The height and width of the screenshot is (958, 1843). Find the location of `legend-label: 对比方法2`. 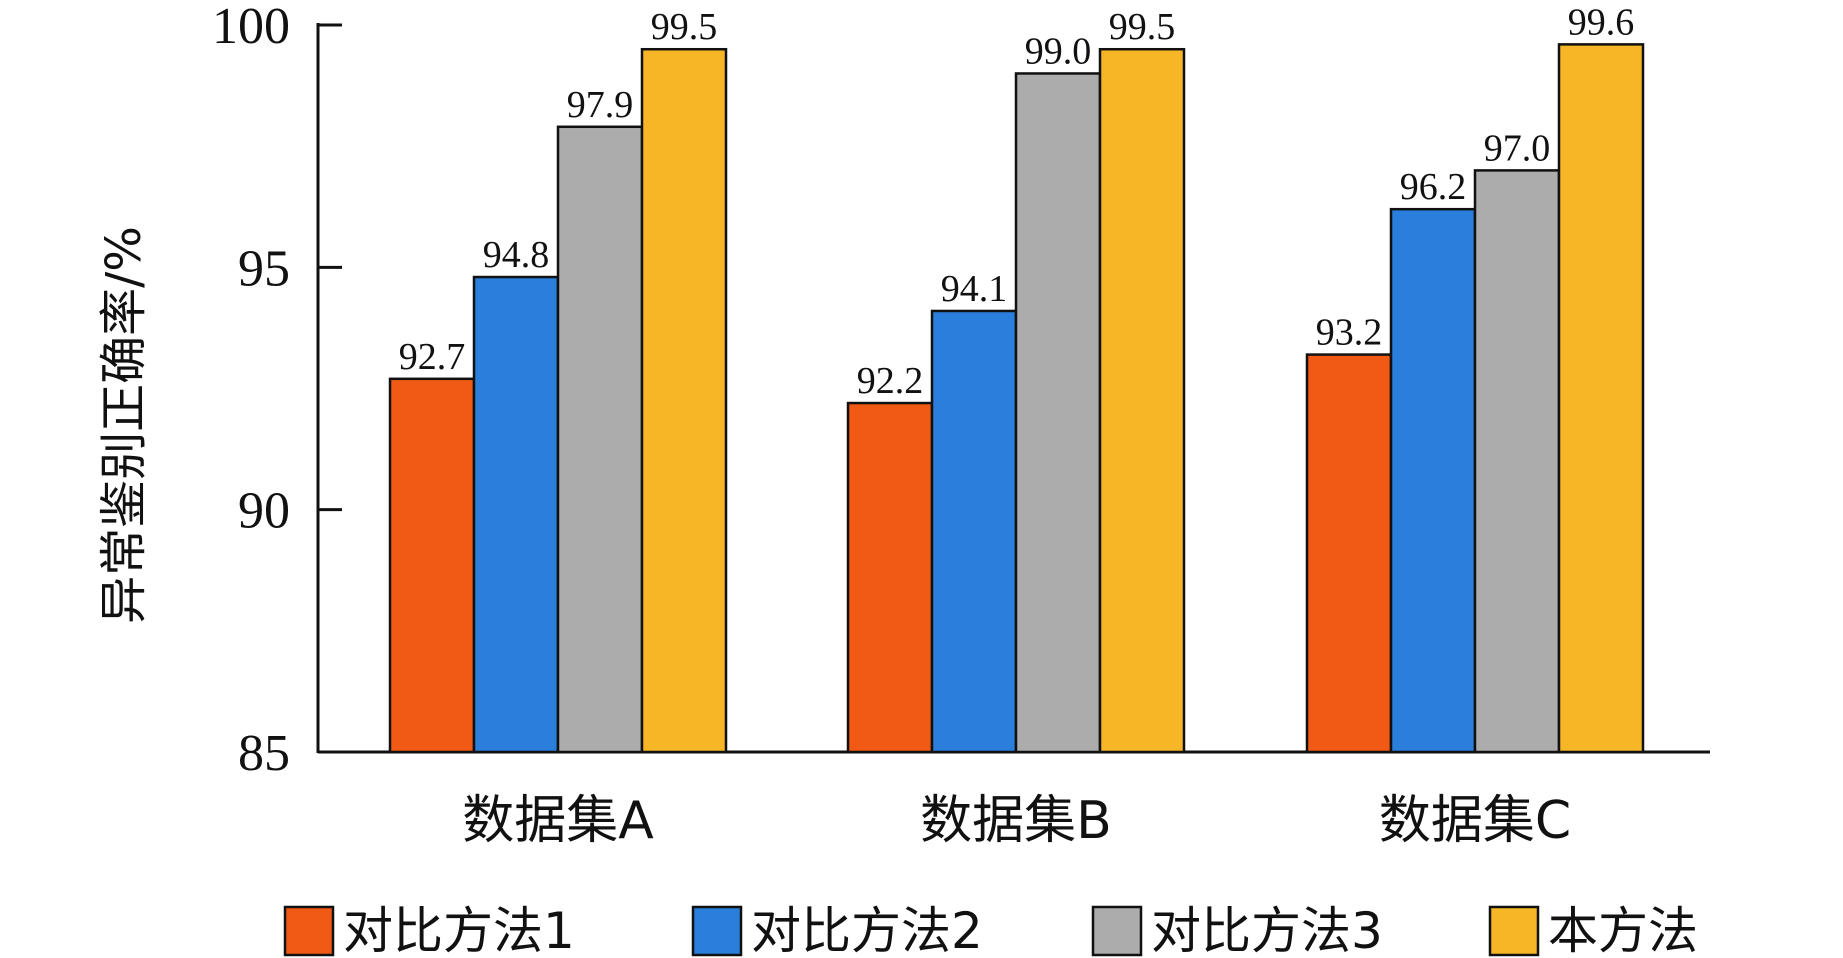

legend-label: 对比方法2 is located at coordinates (867, 930).